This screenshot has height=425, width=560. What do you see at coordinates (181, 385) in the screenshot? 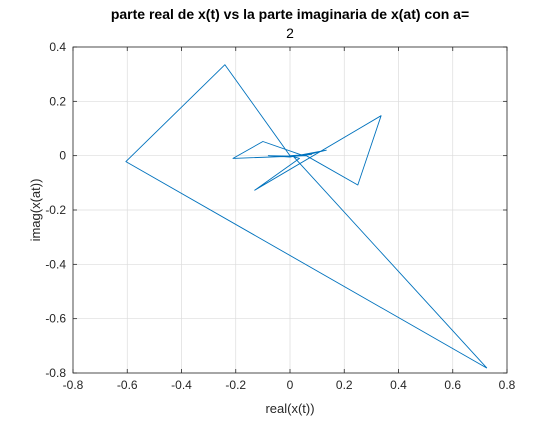
I see `x-tick-label: -0.4` at bounding box center [181, 385].